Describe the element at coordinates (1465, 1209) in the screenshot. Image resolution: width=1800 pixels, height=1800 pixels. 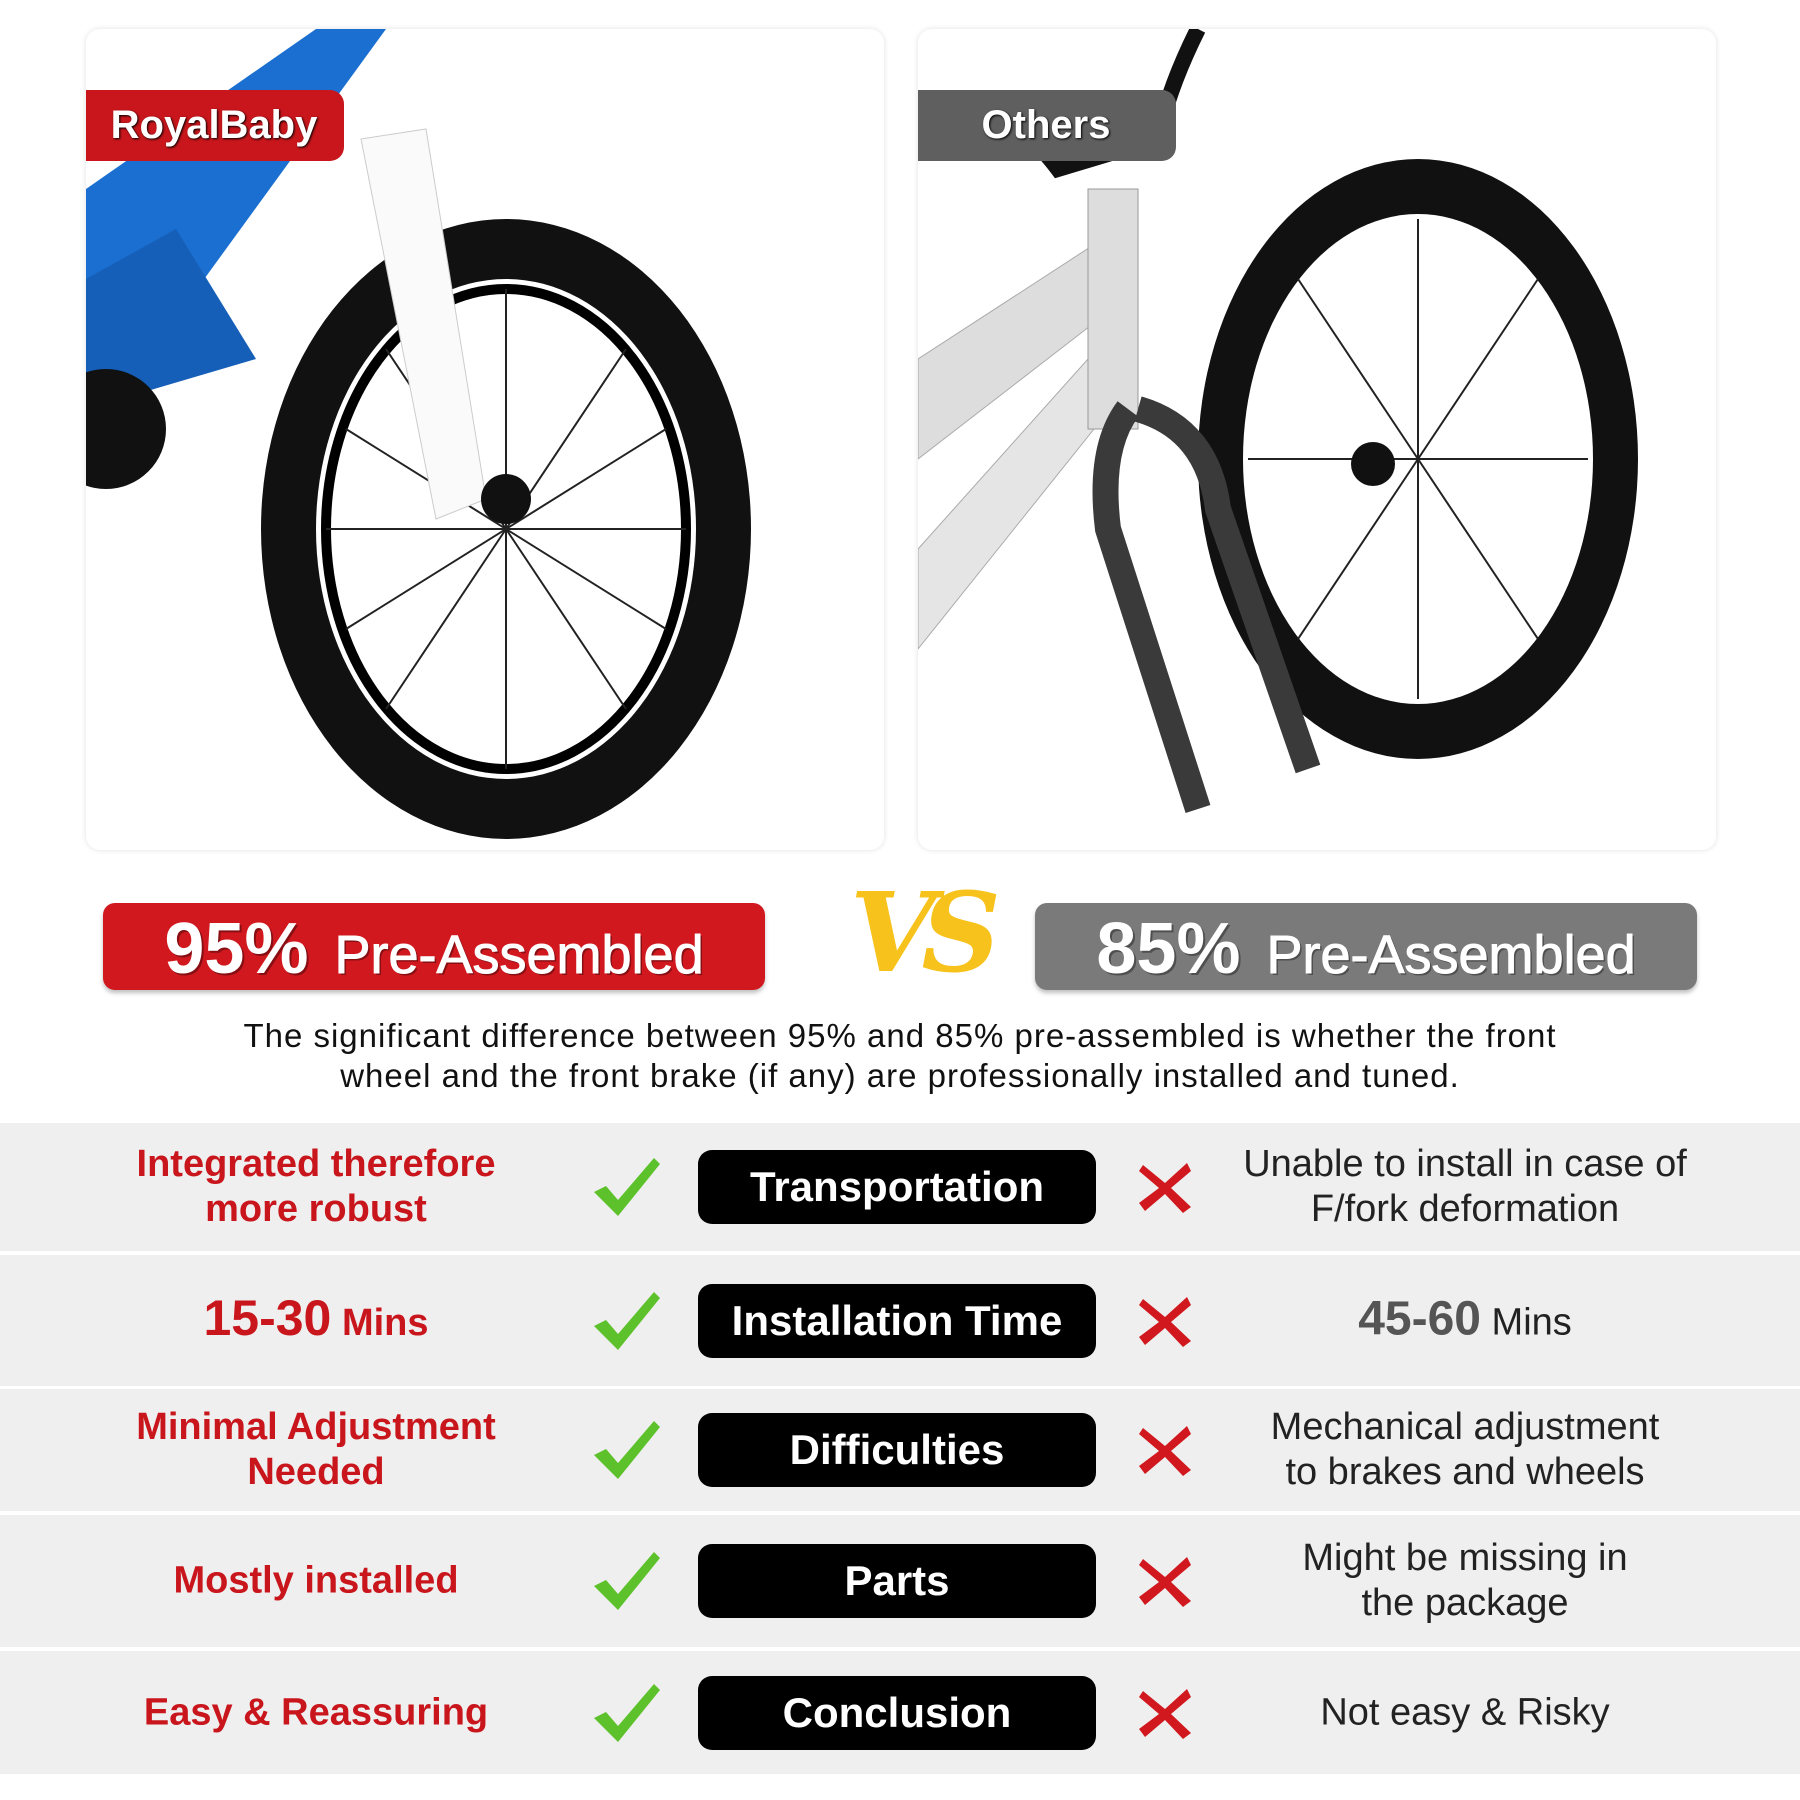
I see `others-text-line: F/fork deformation` at that location.